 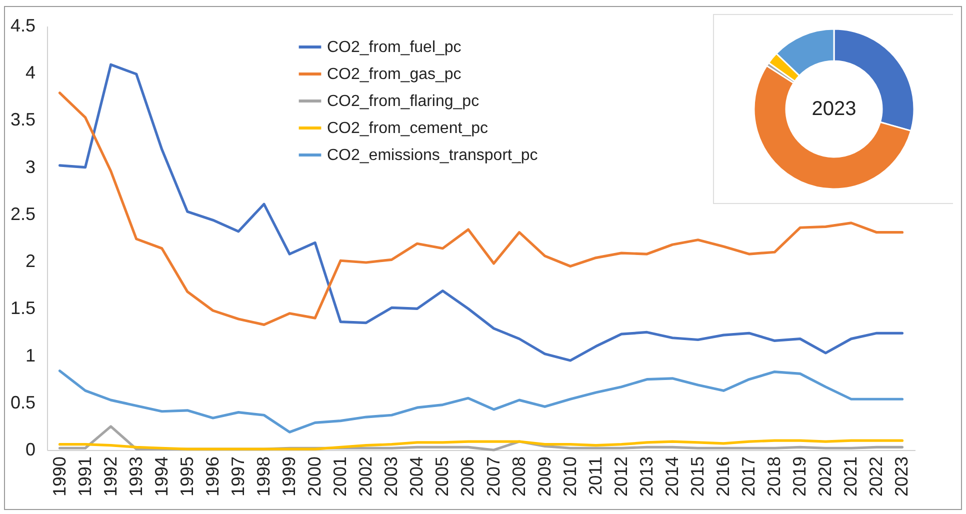 I want to click on legend-label: CO2_from_cement_pc, so click(x=407, y=128).